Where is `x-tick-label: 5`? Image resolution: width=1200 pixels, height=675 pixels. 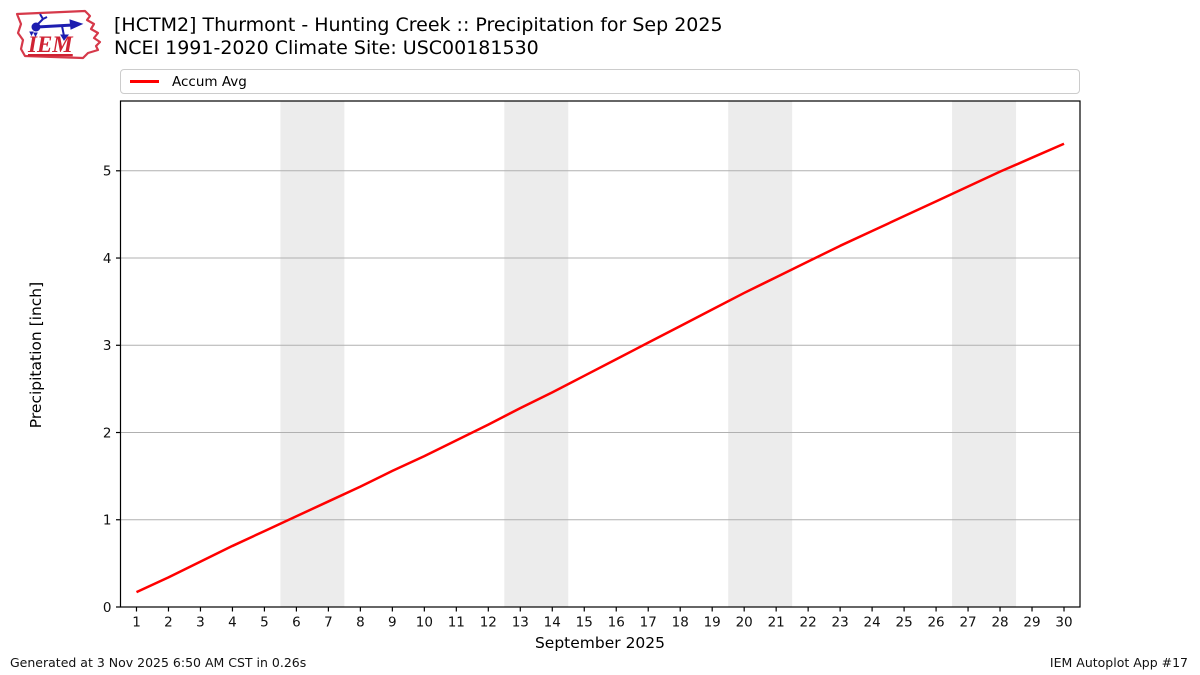
x-tick-label: 5 is located at coordinates (264, 623).